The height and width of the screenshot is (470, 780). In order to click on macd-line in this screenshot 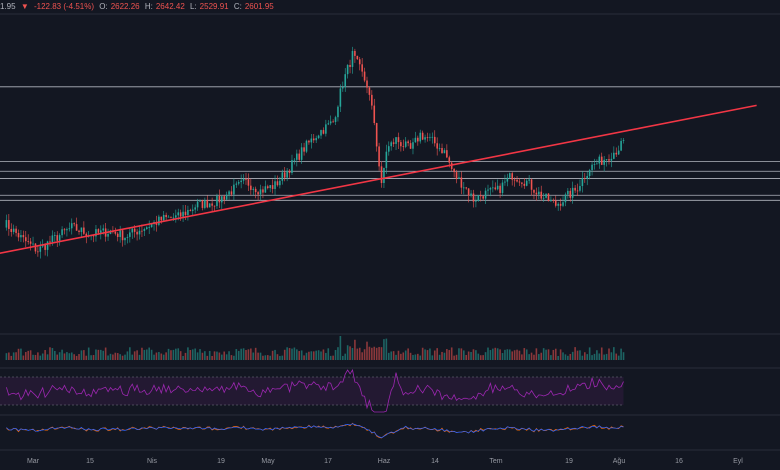, I will do `click(315, 431)`.